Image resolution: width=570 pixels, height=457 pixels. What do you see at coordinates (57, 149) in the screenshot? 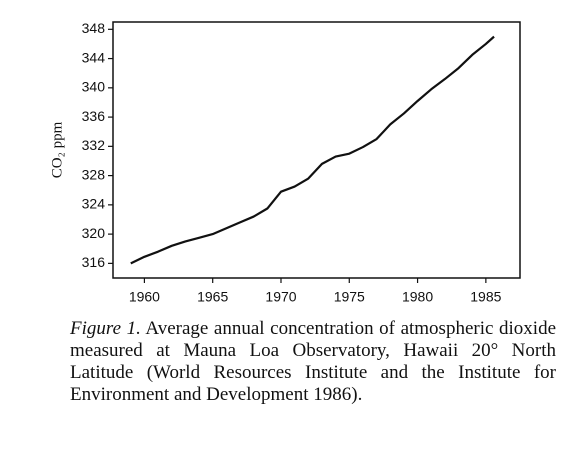
I see `y-axis-label: CO₂ ppm` at bounding box center [57, 149].